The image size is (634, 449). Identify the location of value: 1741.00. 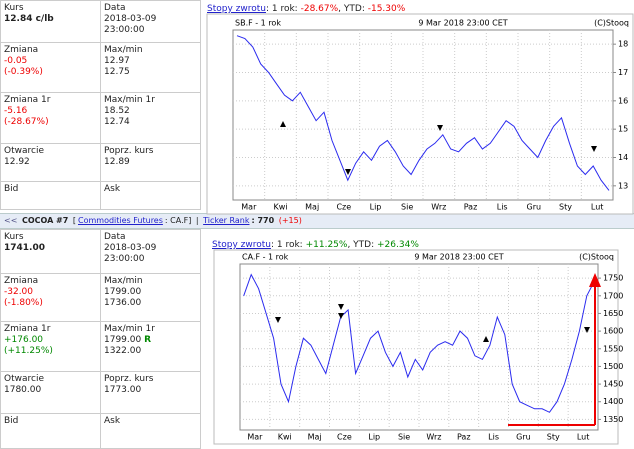
(24, 248).